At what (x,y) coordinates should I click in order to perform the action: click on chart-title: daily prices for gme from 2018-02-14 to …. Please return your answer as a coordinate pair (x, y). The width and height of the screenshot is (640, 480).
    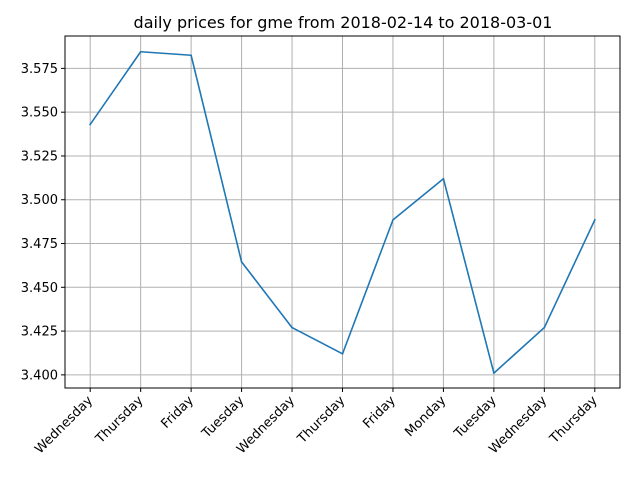
    Looking at the image, I should click on (343, 22).